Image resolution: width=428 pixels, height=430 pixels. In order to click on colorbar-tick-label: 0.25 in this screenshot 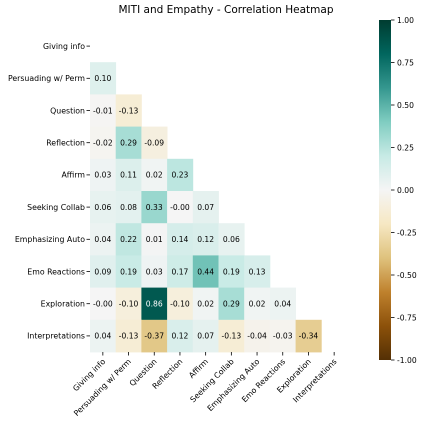, I will do `click(405, 147)`.